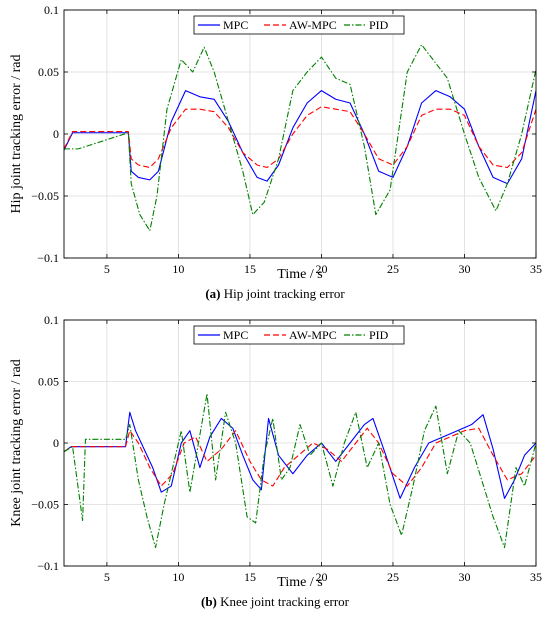  What do you see at coordinates (16, 443) in the screenshot?
I see `y-axis-label: Knee joint tracking error / rad` at bounding box center [16, 443].